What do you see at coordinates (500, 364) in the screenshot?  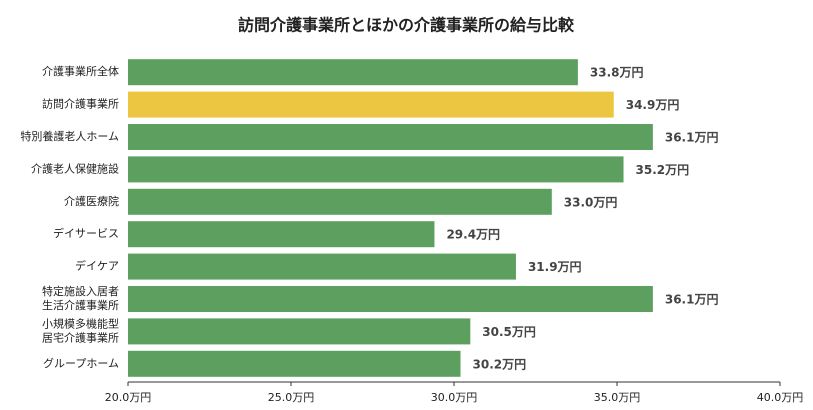 I see `value-label: 30.2万円` at bounding box center [500, 364].